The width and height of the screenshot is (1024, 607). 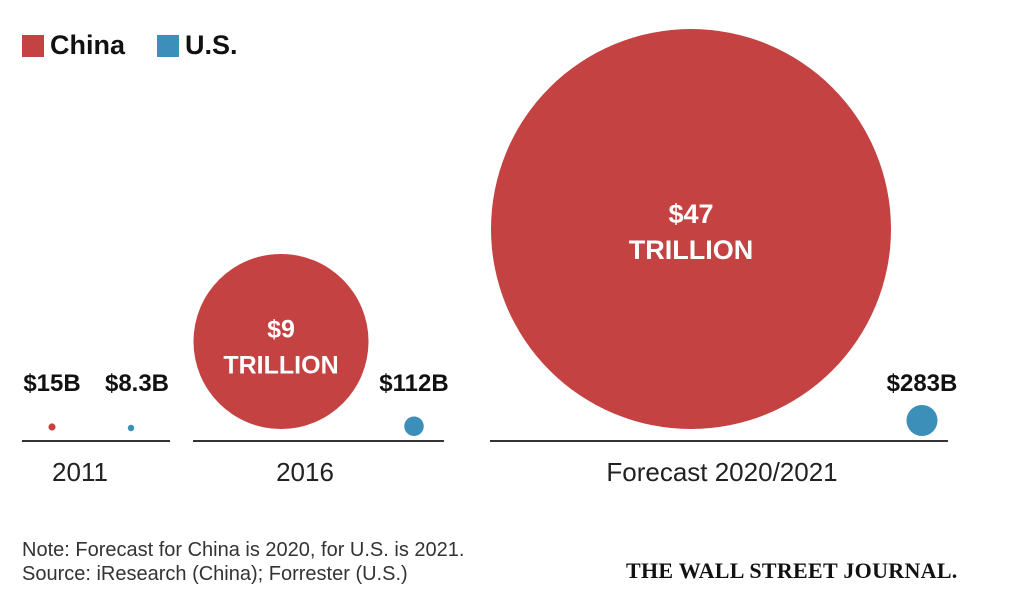 I want to click on legend-swatch-us, so click(x=168, y=45).